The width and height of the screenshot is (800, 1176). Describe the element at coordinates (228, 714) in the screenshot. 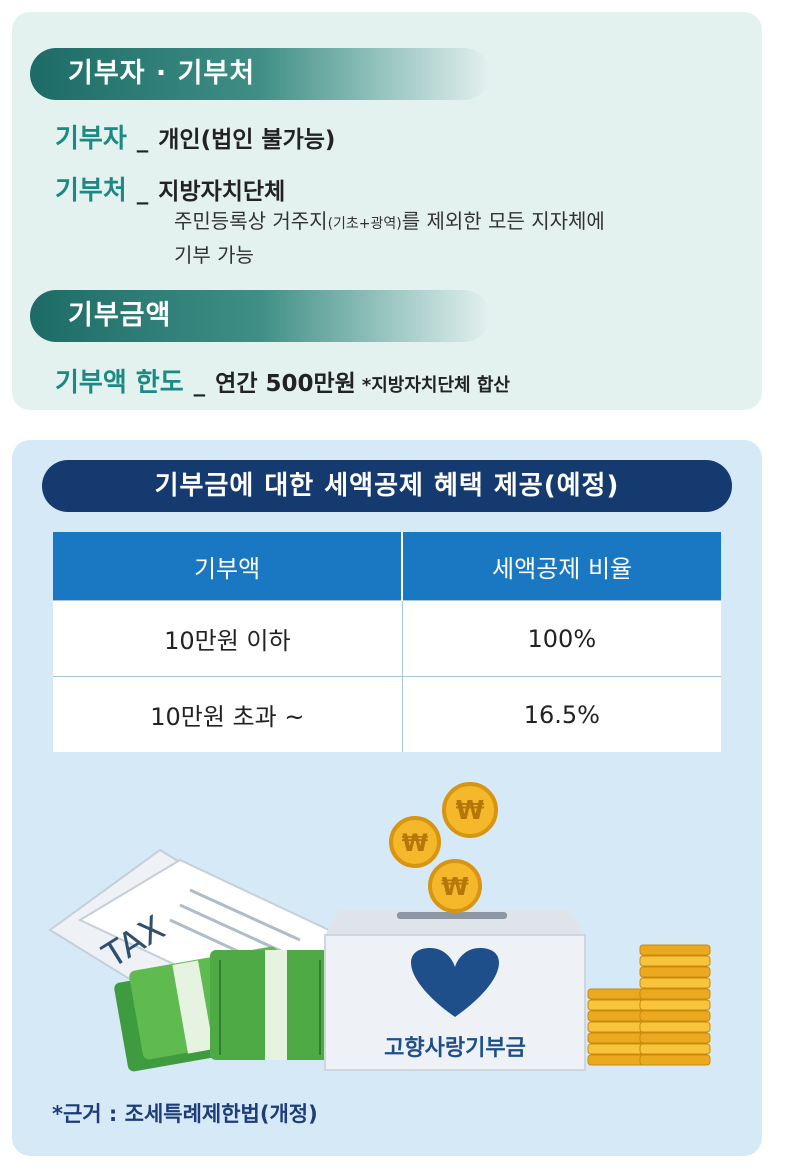

I see `table-cell: 10만원 초과 ~` at that location.